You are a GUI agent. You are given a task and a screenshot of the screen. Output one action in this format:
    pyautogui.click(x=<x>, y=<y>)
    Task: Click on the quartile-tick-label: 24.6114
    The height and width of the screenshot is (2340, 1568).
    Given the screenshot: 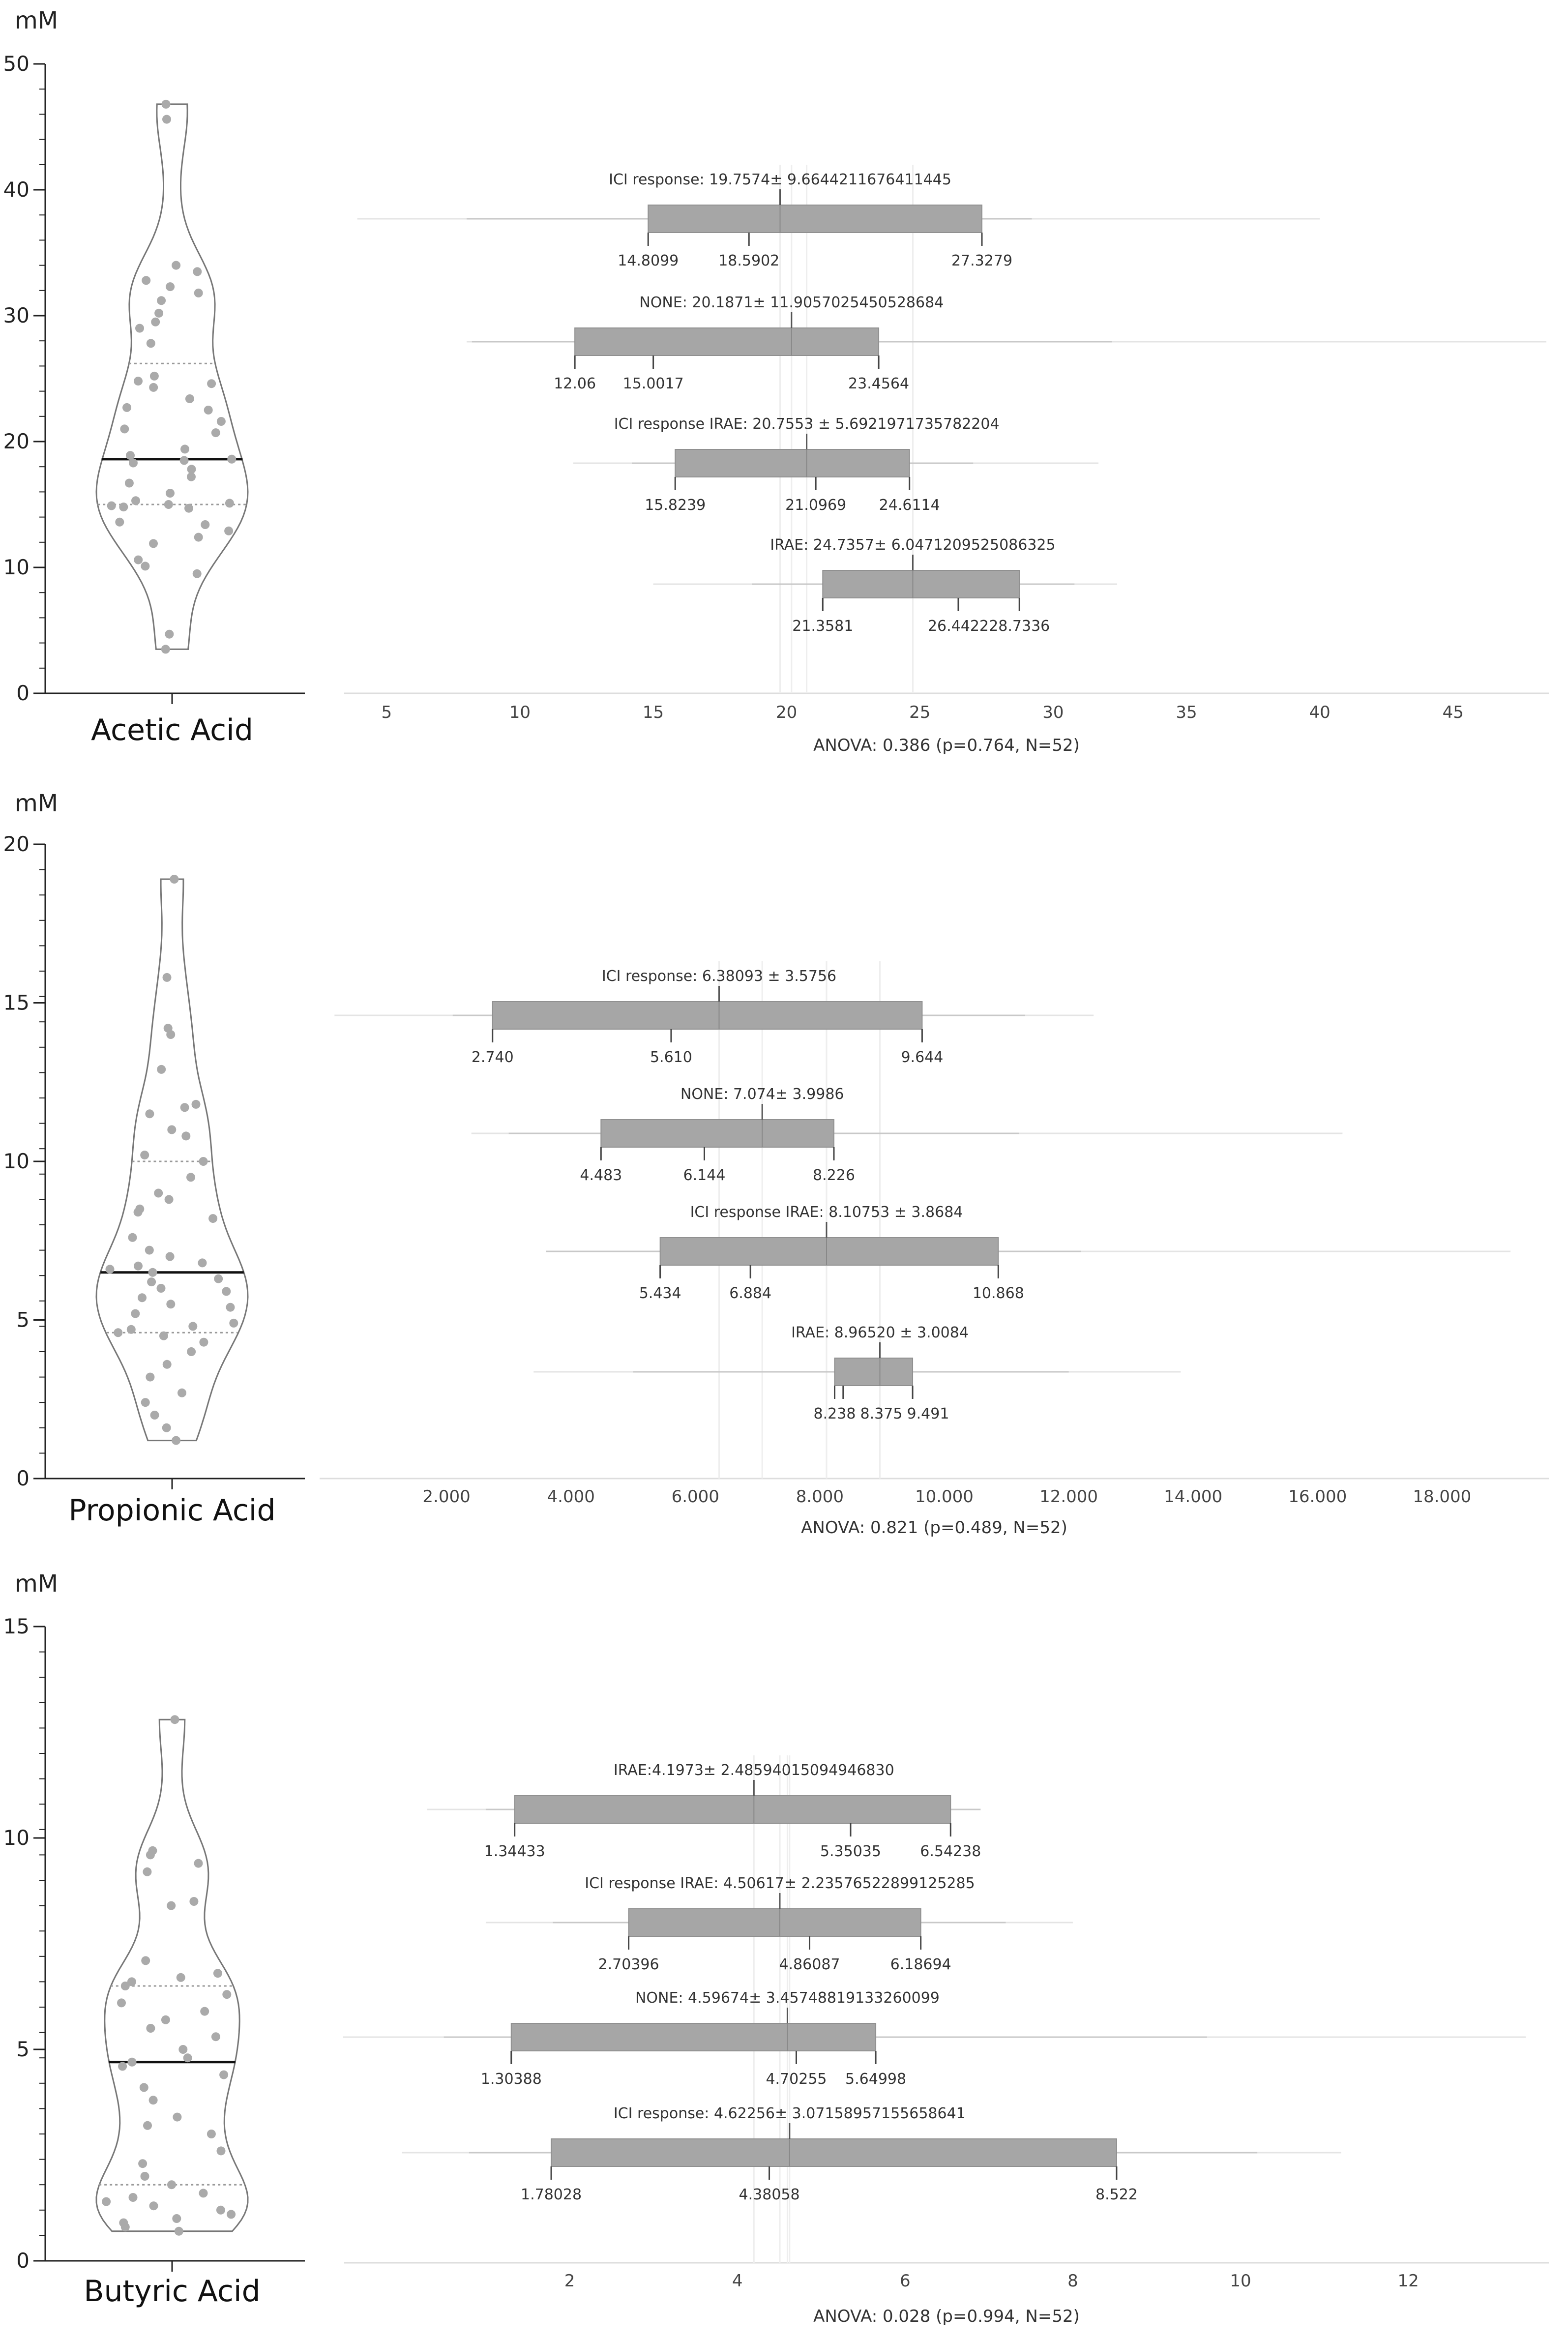 What is the action you would take?
    pyautogui.click(x=909, y=505)
    